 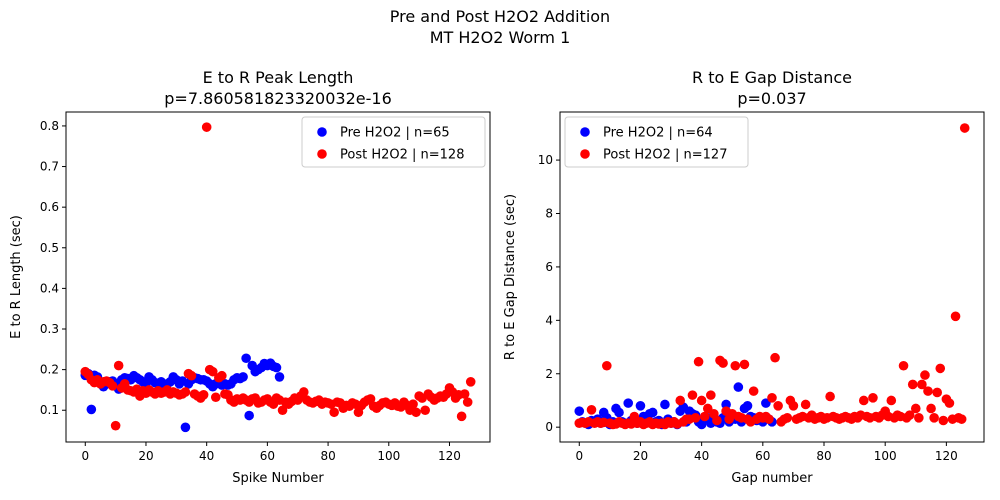 I want to click on legend: Pre H2O2 | n=65 Post H2O2 | n=128, so click(x=393, y=142).